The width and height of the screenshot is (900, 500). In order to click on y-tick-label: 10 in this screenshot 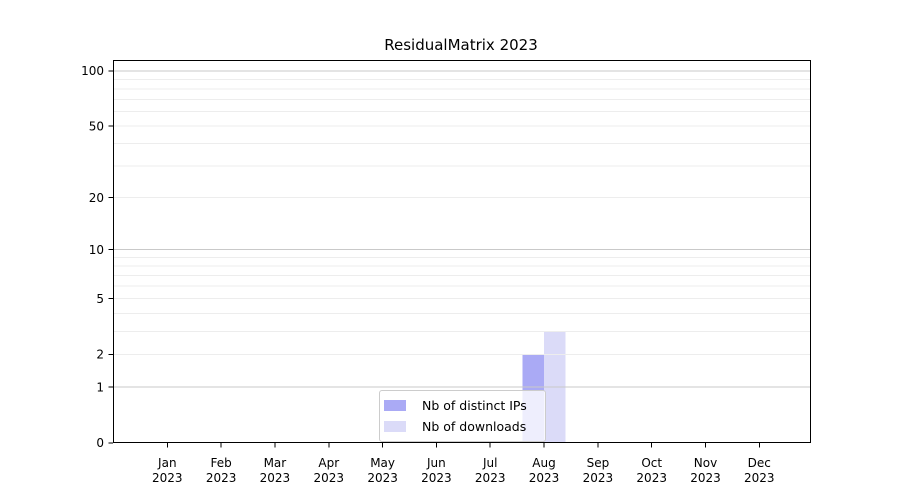, I will do `click(96, 250)`.